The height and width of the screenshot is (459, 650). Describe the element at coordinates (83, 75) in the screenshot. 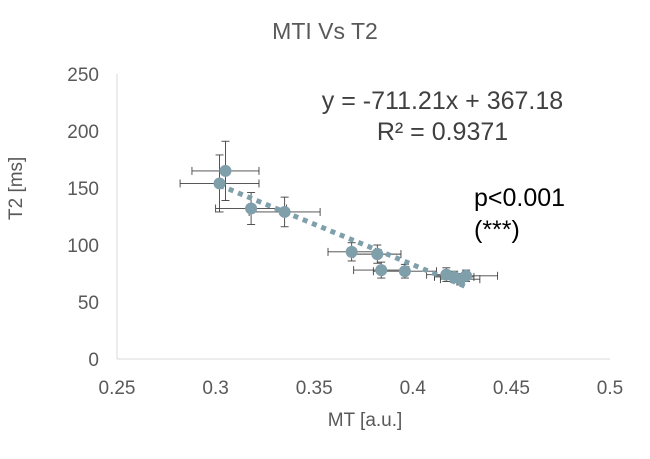

I see `y-tick-label: 250` at that location.